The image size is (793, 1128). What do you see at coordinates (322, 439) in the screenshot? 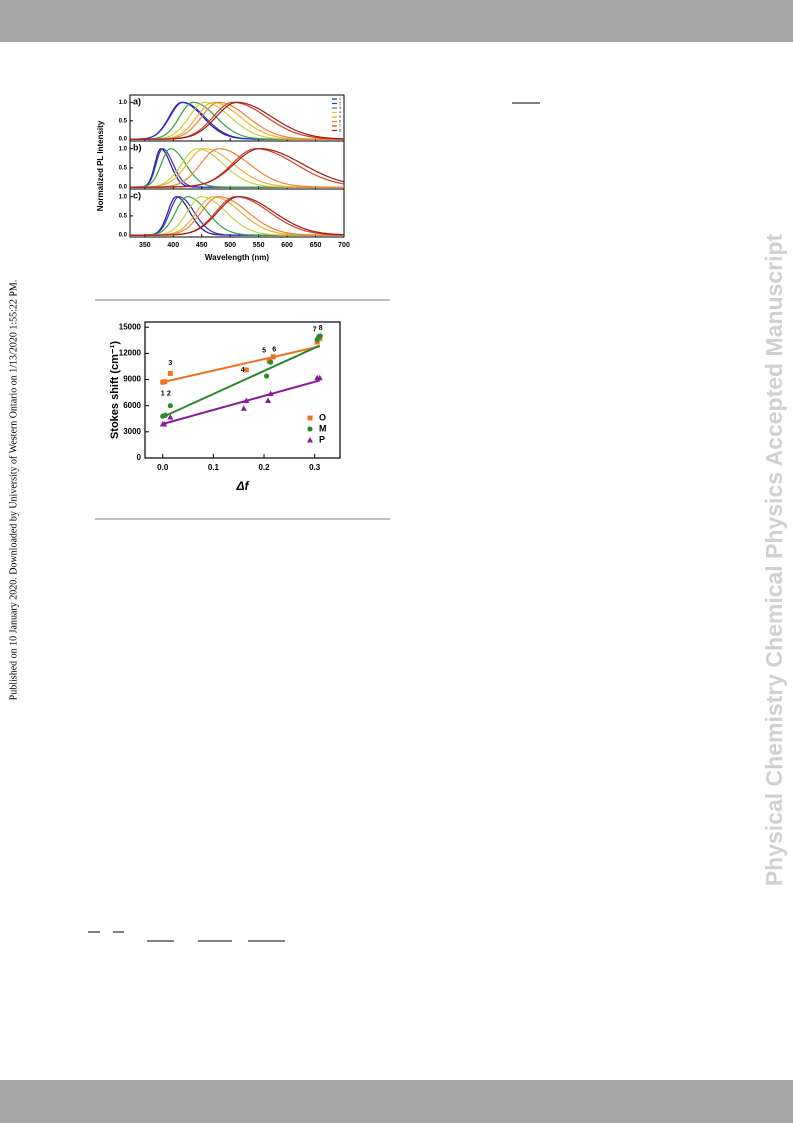
I see `legend-label: P` at bounding box center [322, 439].